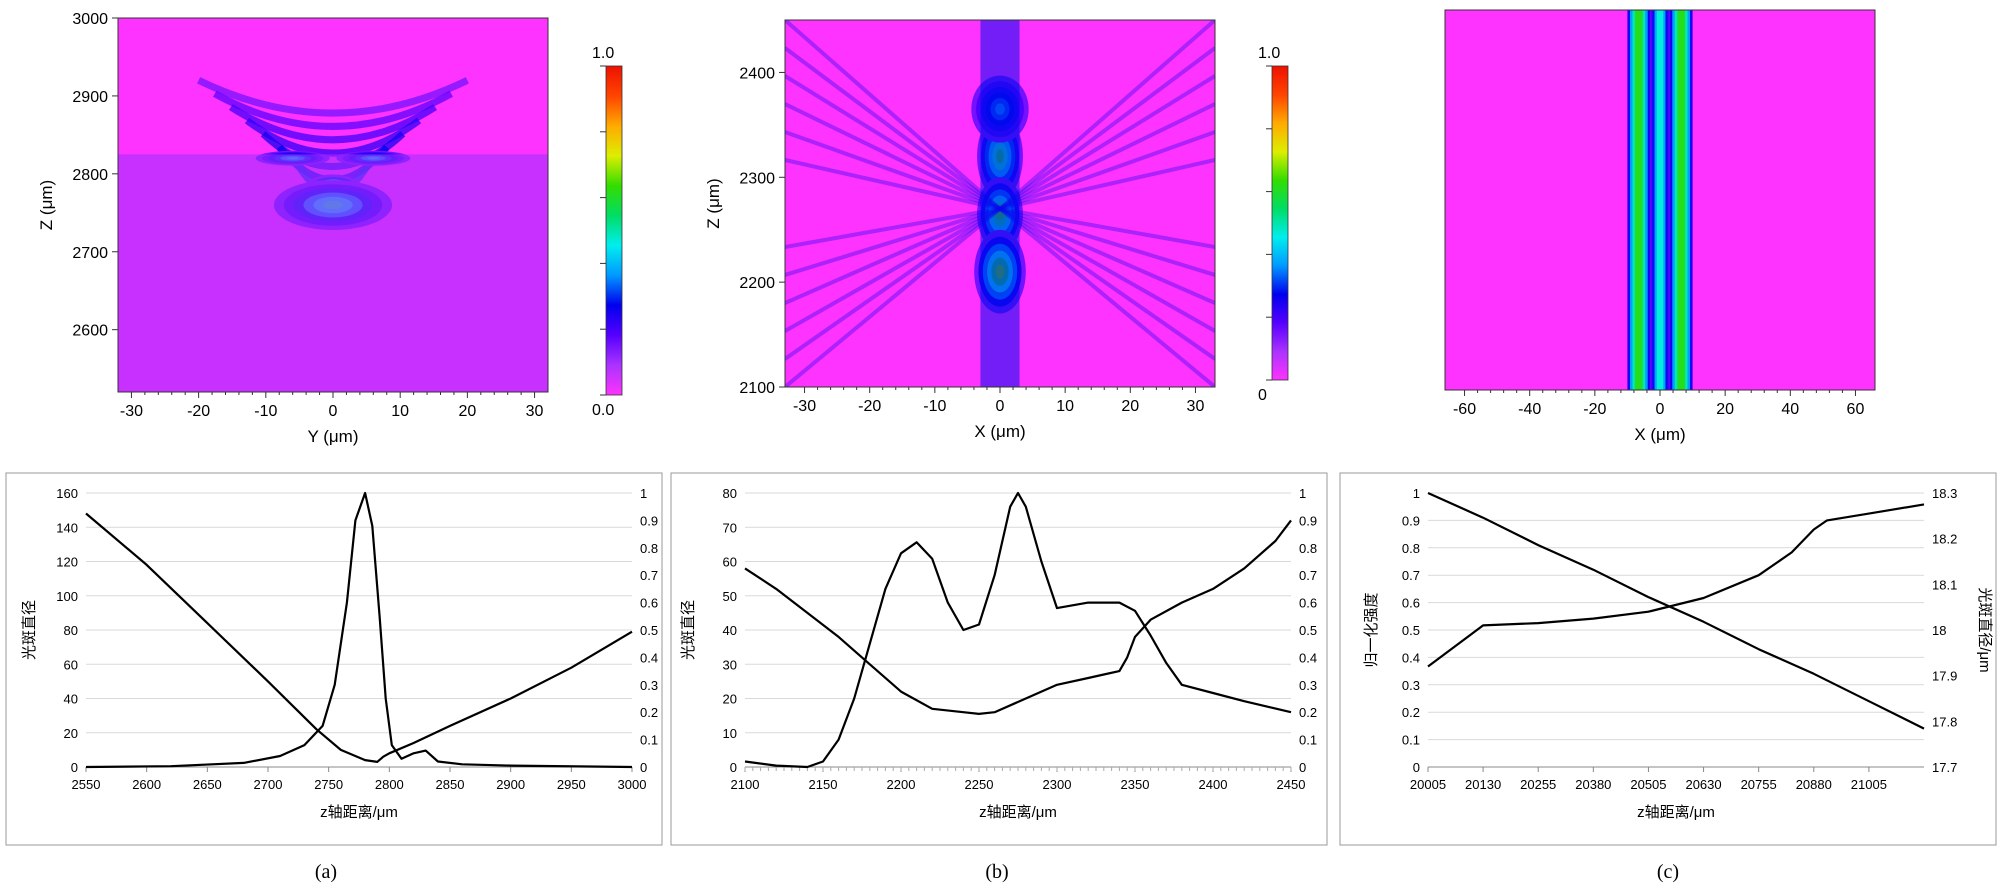  I want to click on b_plot-ytick-label: 20, so click(730, 699).